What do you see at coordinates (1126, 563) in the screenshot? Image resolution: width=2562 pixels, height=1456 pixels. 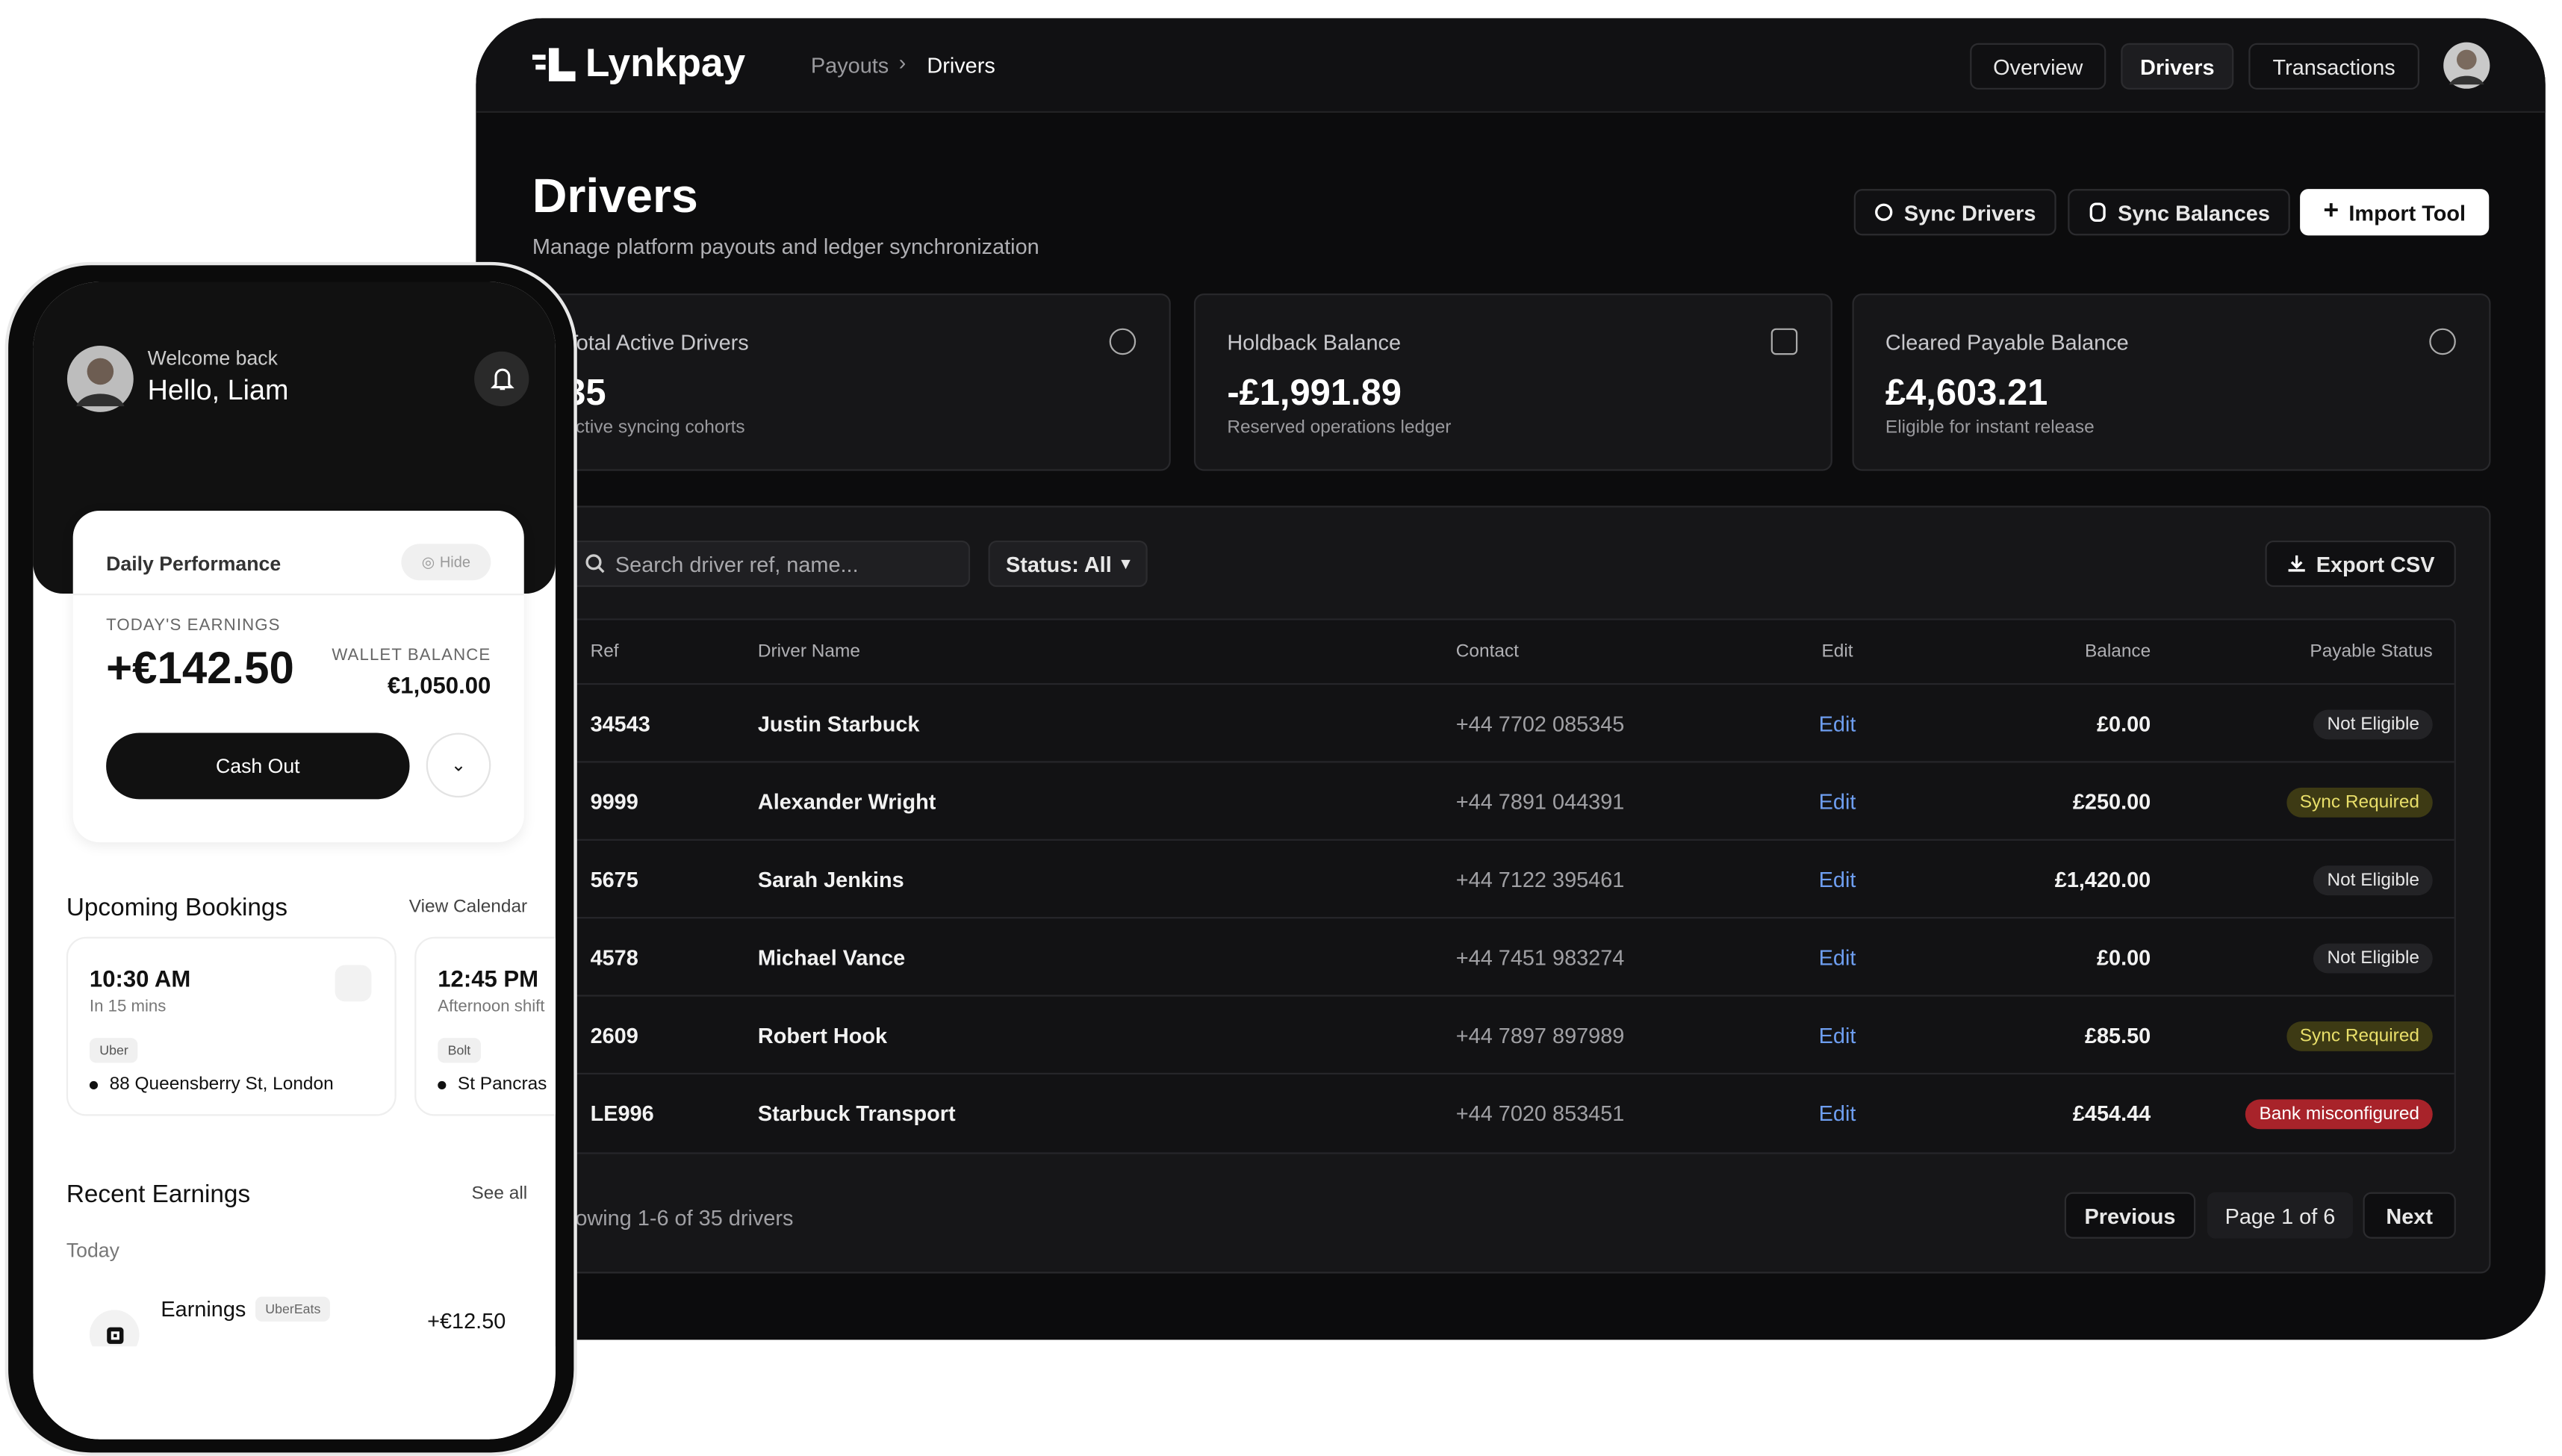 I see `chevron: ▾` at bounding box center [1126, 563].